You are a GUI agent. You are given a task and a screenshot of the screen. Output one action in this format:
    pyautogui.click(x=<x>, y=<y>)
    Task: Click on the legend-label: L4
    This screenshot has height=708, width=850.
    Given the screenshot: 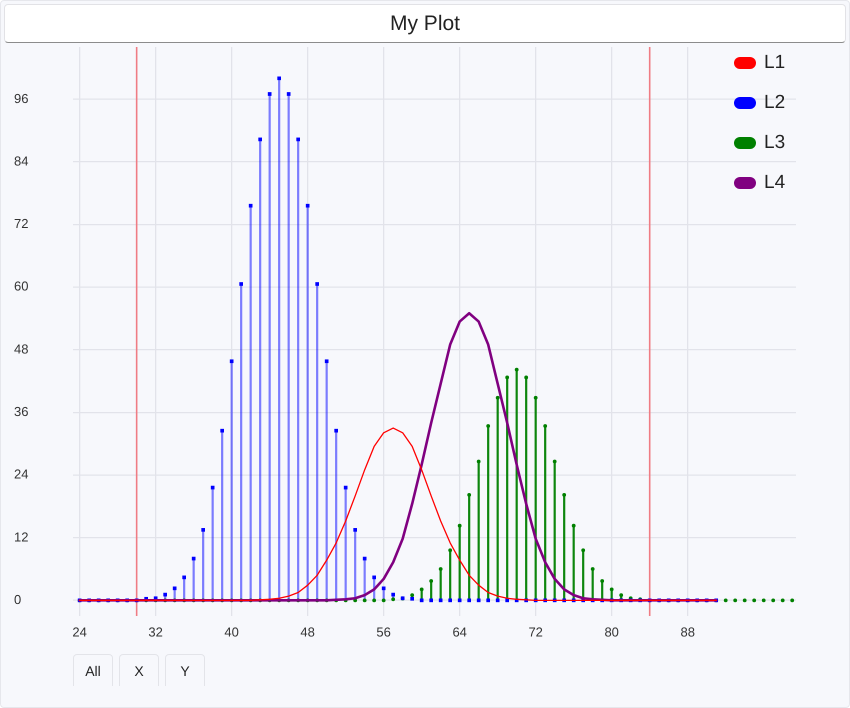 What is the action you would take?
    pyautogui.click(x=775, y=183)
    